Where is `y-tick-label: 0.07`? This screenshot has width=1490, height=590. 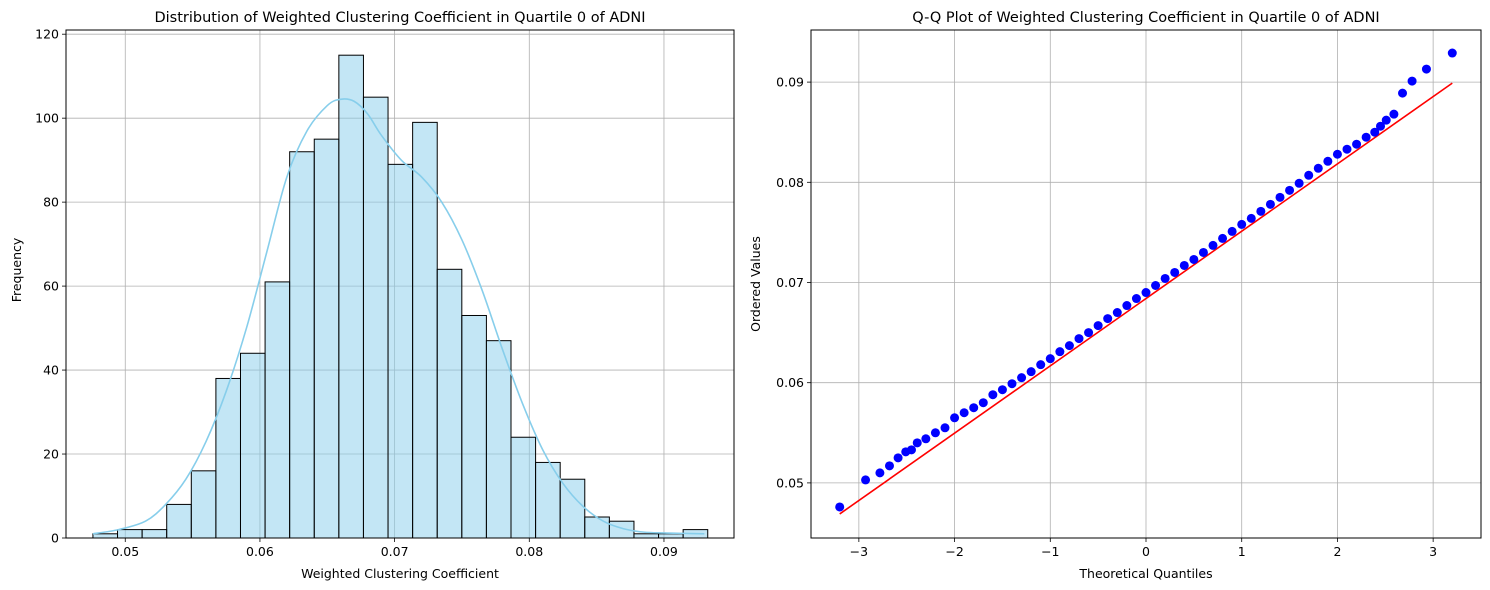
y-tick-label: 0.07 is located at coordinates (790, 282).